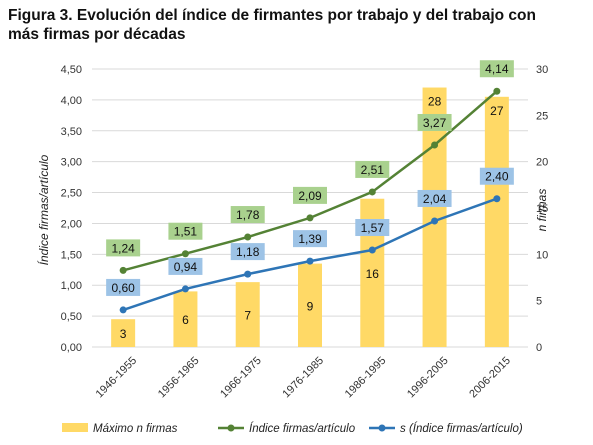  Describe the element at coordinates (71, 224) in the screenshot. I see `left-tick-label: 2,00` at that location.